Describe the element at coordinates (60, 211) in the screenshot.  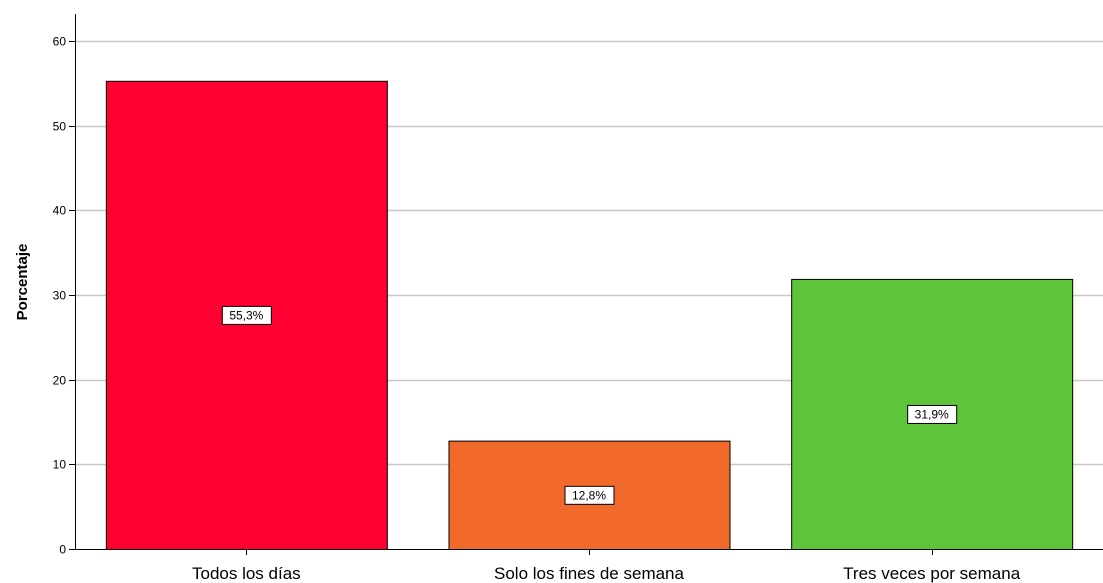
I see `y-tick-label: 40` at that location.